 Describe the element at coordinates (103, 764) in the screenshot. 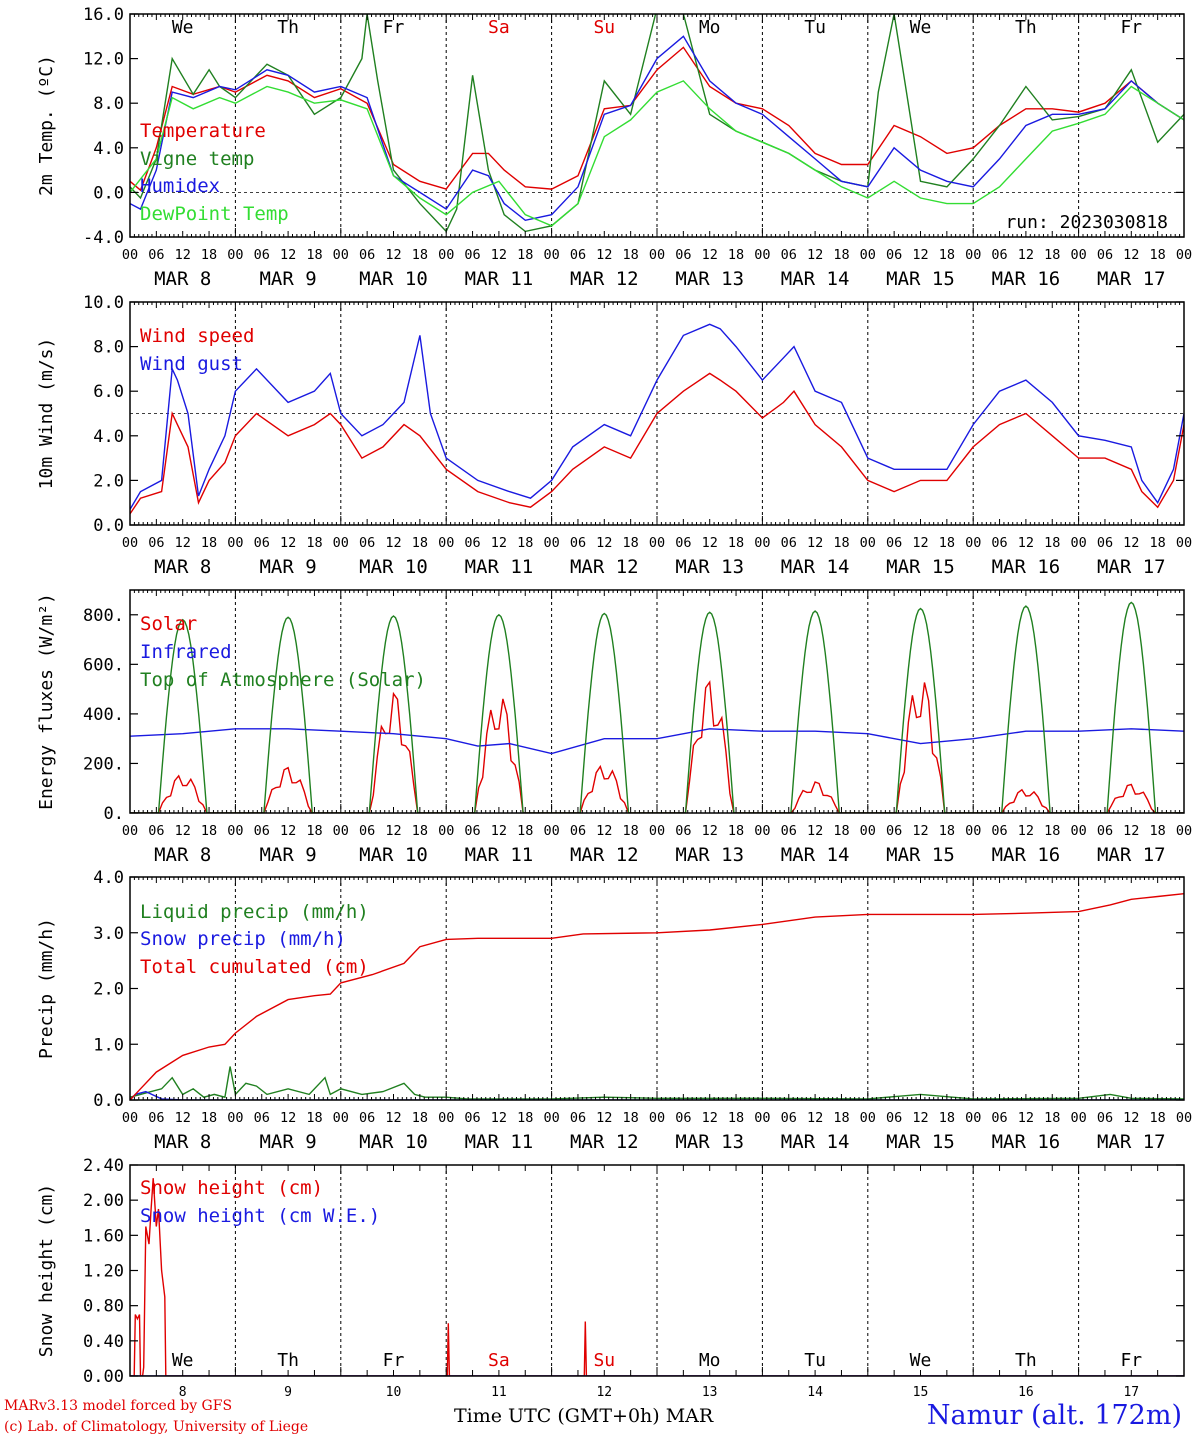

I see `y-tick-label: 200.` at that location.